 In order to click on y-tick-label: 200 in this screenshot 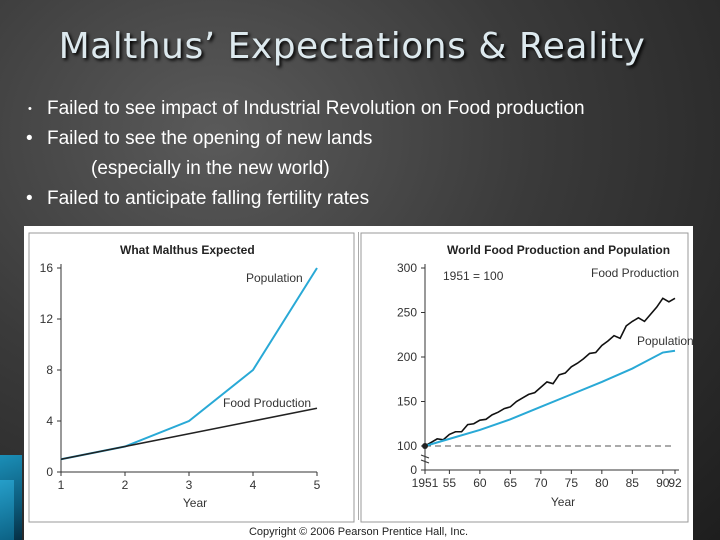, I will do `click(407, 357)`.